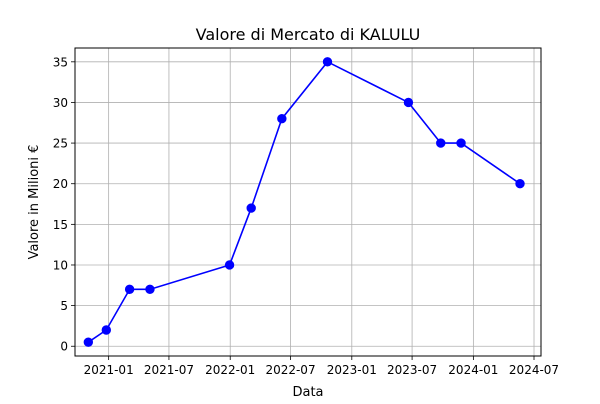 This screenshot has height=404, width=600. What do you see at coordinates (60, 62) in the screenshot?
I see `y-tick-label: 35` at bounding box center [60, 62].